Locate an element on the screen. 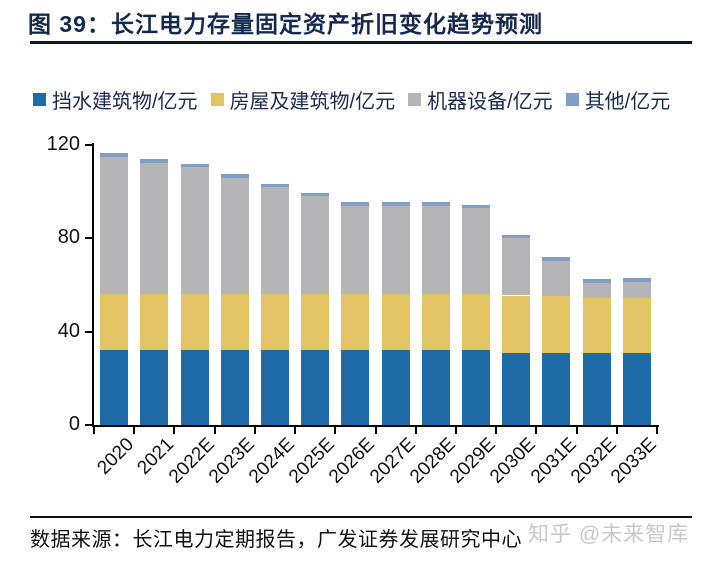 The width and height of the screenshot is (705, 564). bottom-rule is located at coordinates (361, 517).